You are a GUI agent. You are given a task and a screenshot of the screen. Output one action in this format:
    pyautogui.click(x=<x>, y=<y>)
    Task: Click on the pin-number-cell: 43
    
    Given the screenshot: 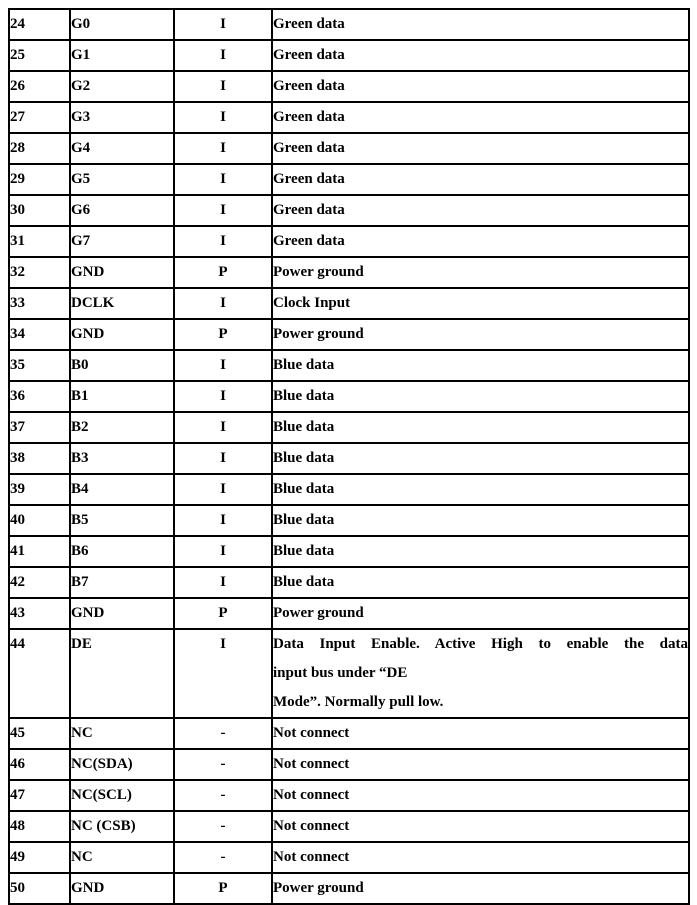 What is the action you would take?
    pyautogui.click(x=39, y=613)
    